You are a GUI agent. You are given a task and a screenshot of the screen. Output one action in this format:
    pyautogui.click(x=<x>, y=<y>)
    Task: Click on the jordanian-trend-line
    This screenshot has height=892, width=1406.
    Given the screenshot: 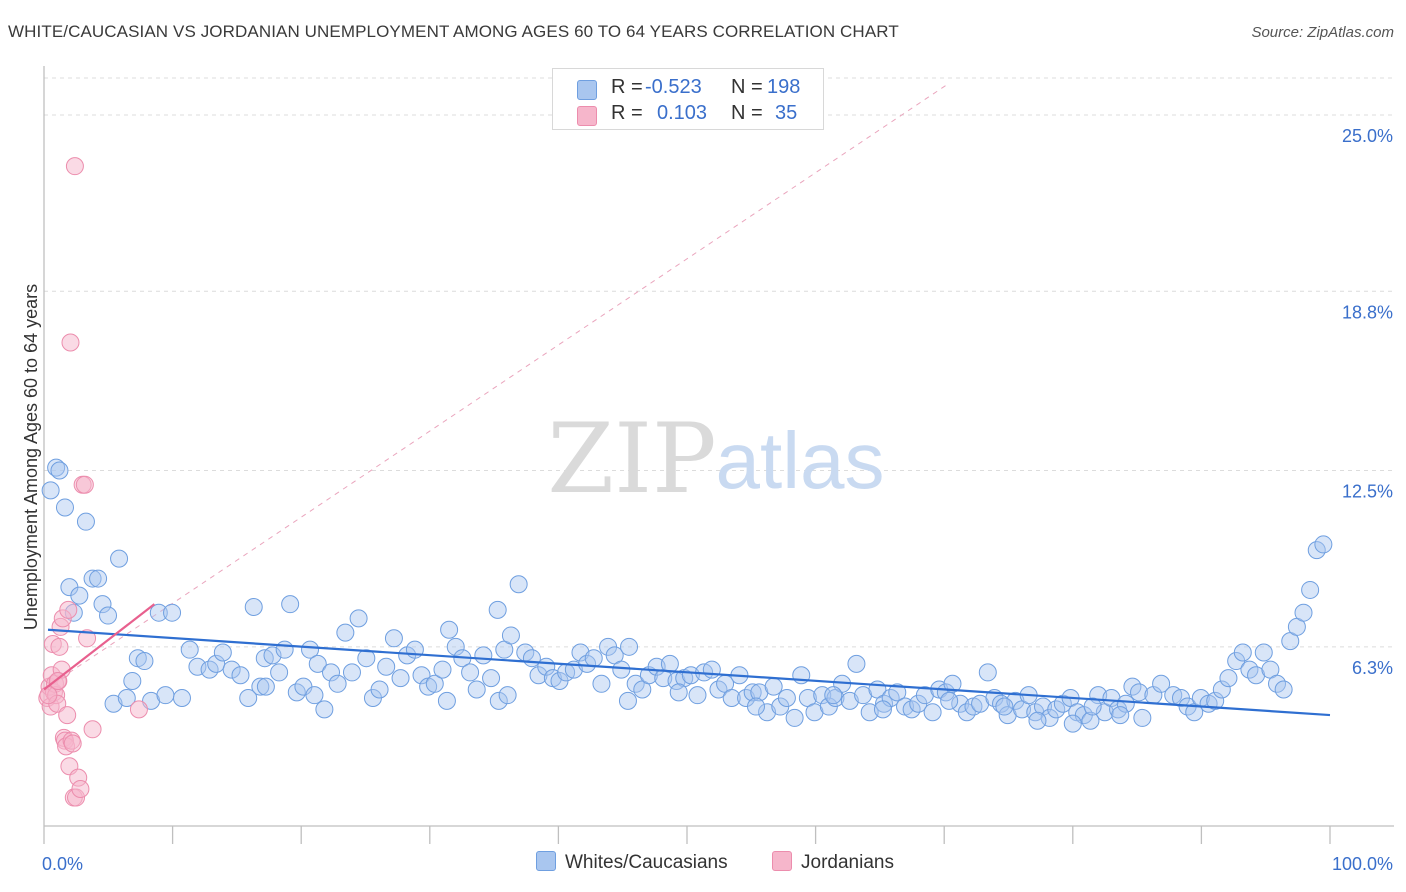 What is the action you would take?
    pyautogui.click(x=99, y=647)
    